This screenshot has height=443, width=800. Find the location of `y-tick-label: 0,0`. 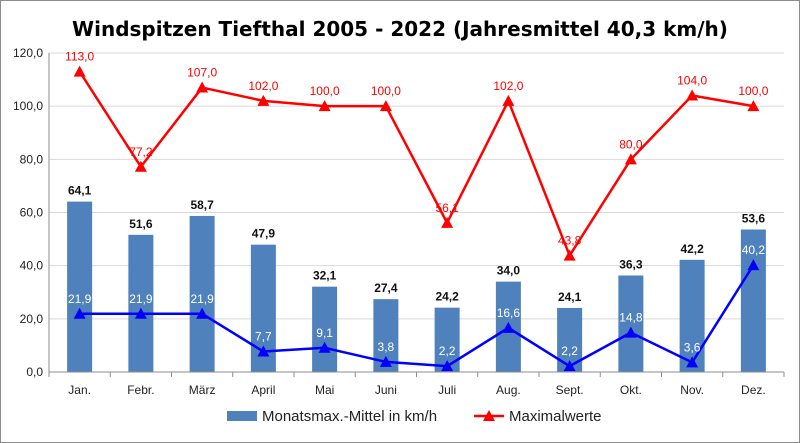

y-tick-label: 0,0 is located at coordinates (34, 372).